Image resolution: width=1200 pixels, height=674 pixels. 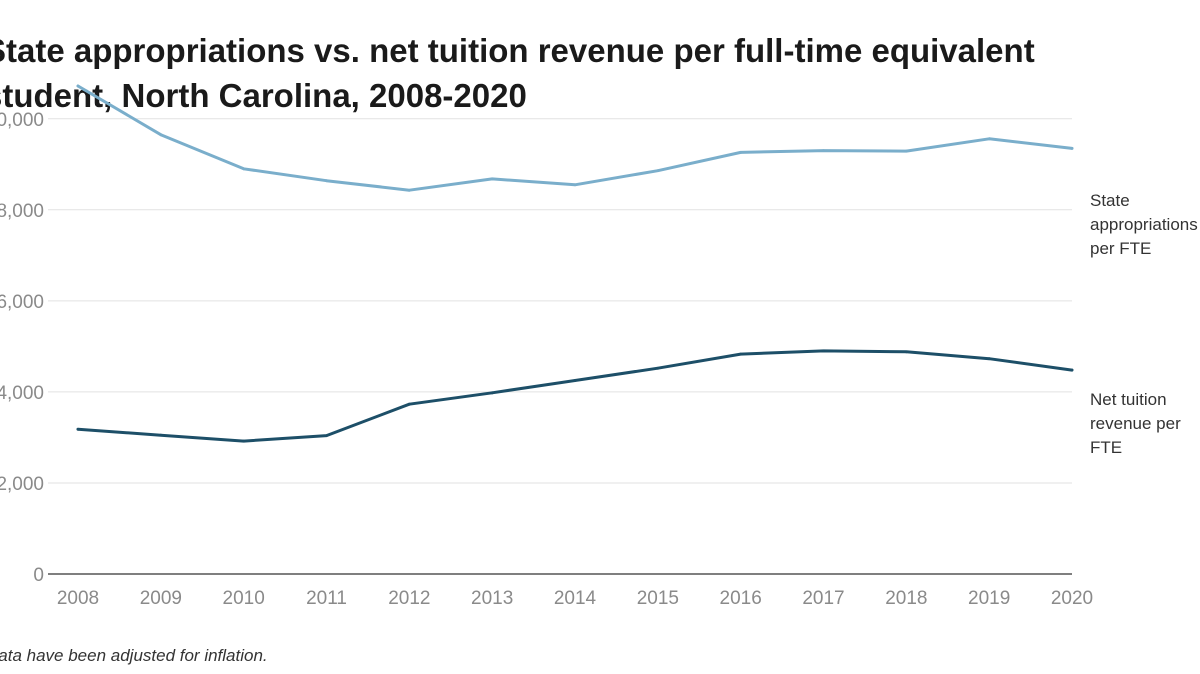 What do you see at coordinates (22, 211) in the screenshot?
I see `y-tick-label: 8,000` at bounding box center [22, 211].